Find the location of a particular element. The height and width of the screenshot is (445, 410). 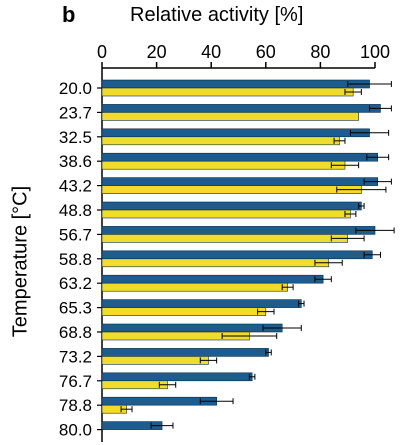

x-tick-label: 60 is located at coordinates (266, 52).